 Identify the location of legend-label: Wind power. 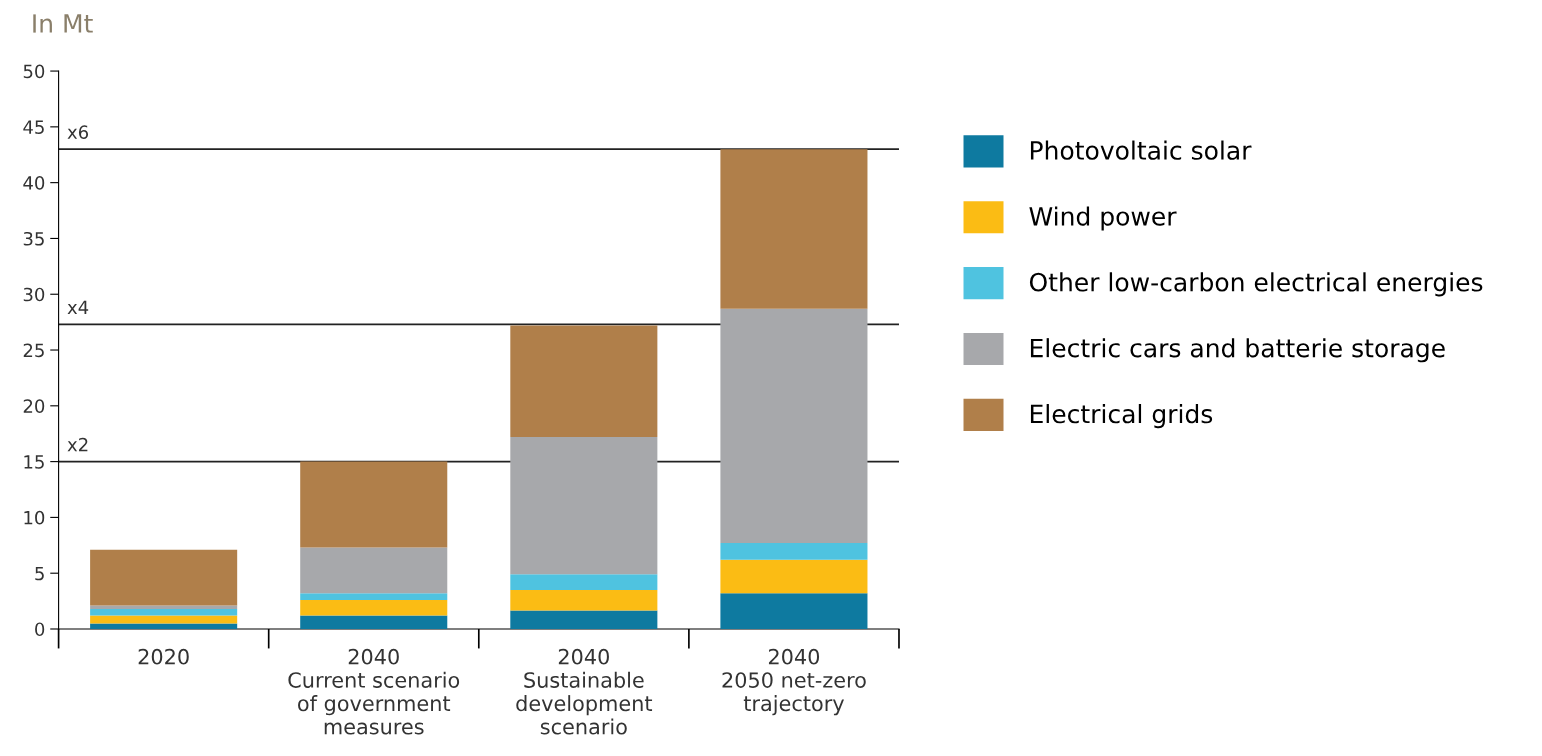
(1103, 218).